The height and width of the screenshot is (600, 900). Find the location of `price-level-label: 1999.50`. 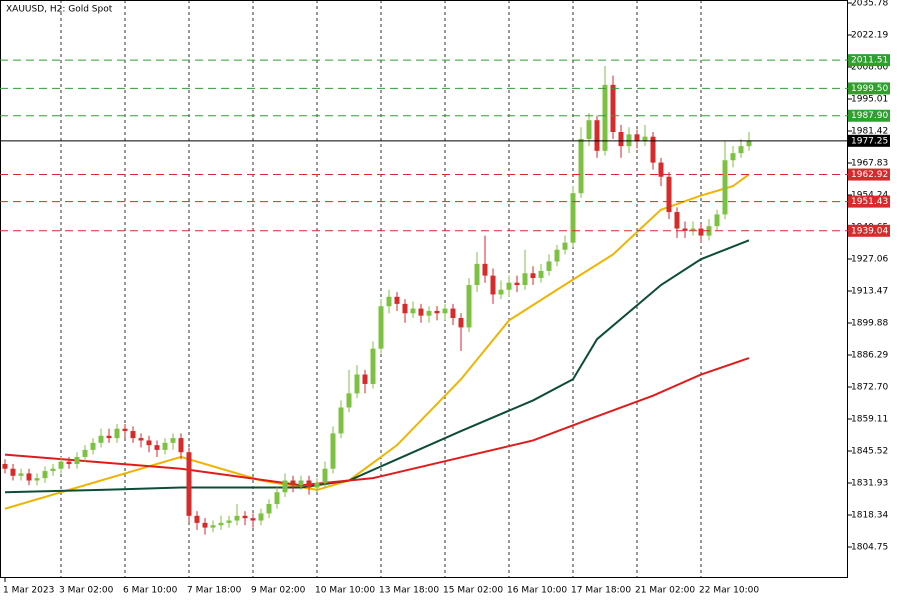

price-level-label: 1999.50 is located at coordinates (869, 89).